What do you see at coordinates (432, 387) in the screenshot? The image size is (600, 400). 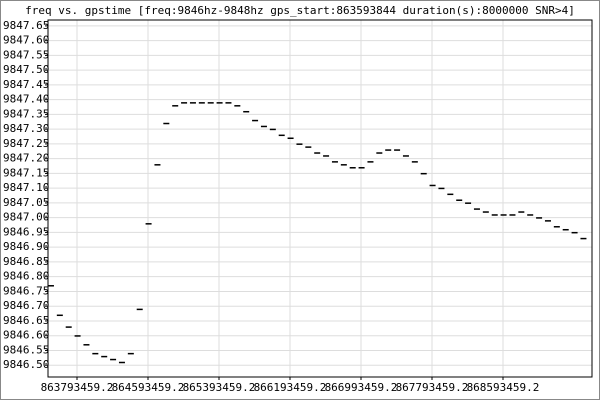 I see `x-tick-label: 867793459.2` at bounding box center [432, 387].